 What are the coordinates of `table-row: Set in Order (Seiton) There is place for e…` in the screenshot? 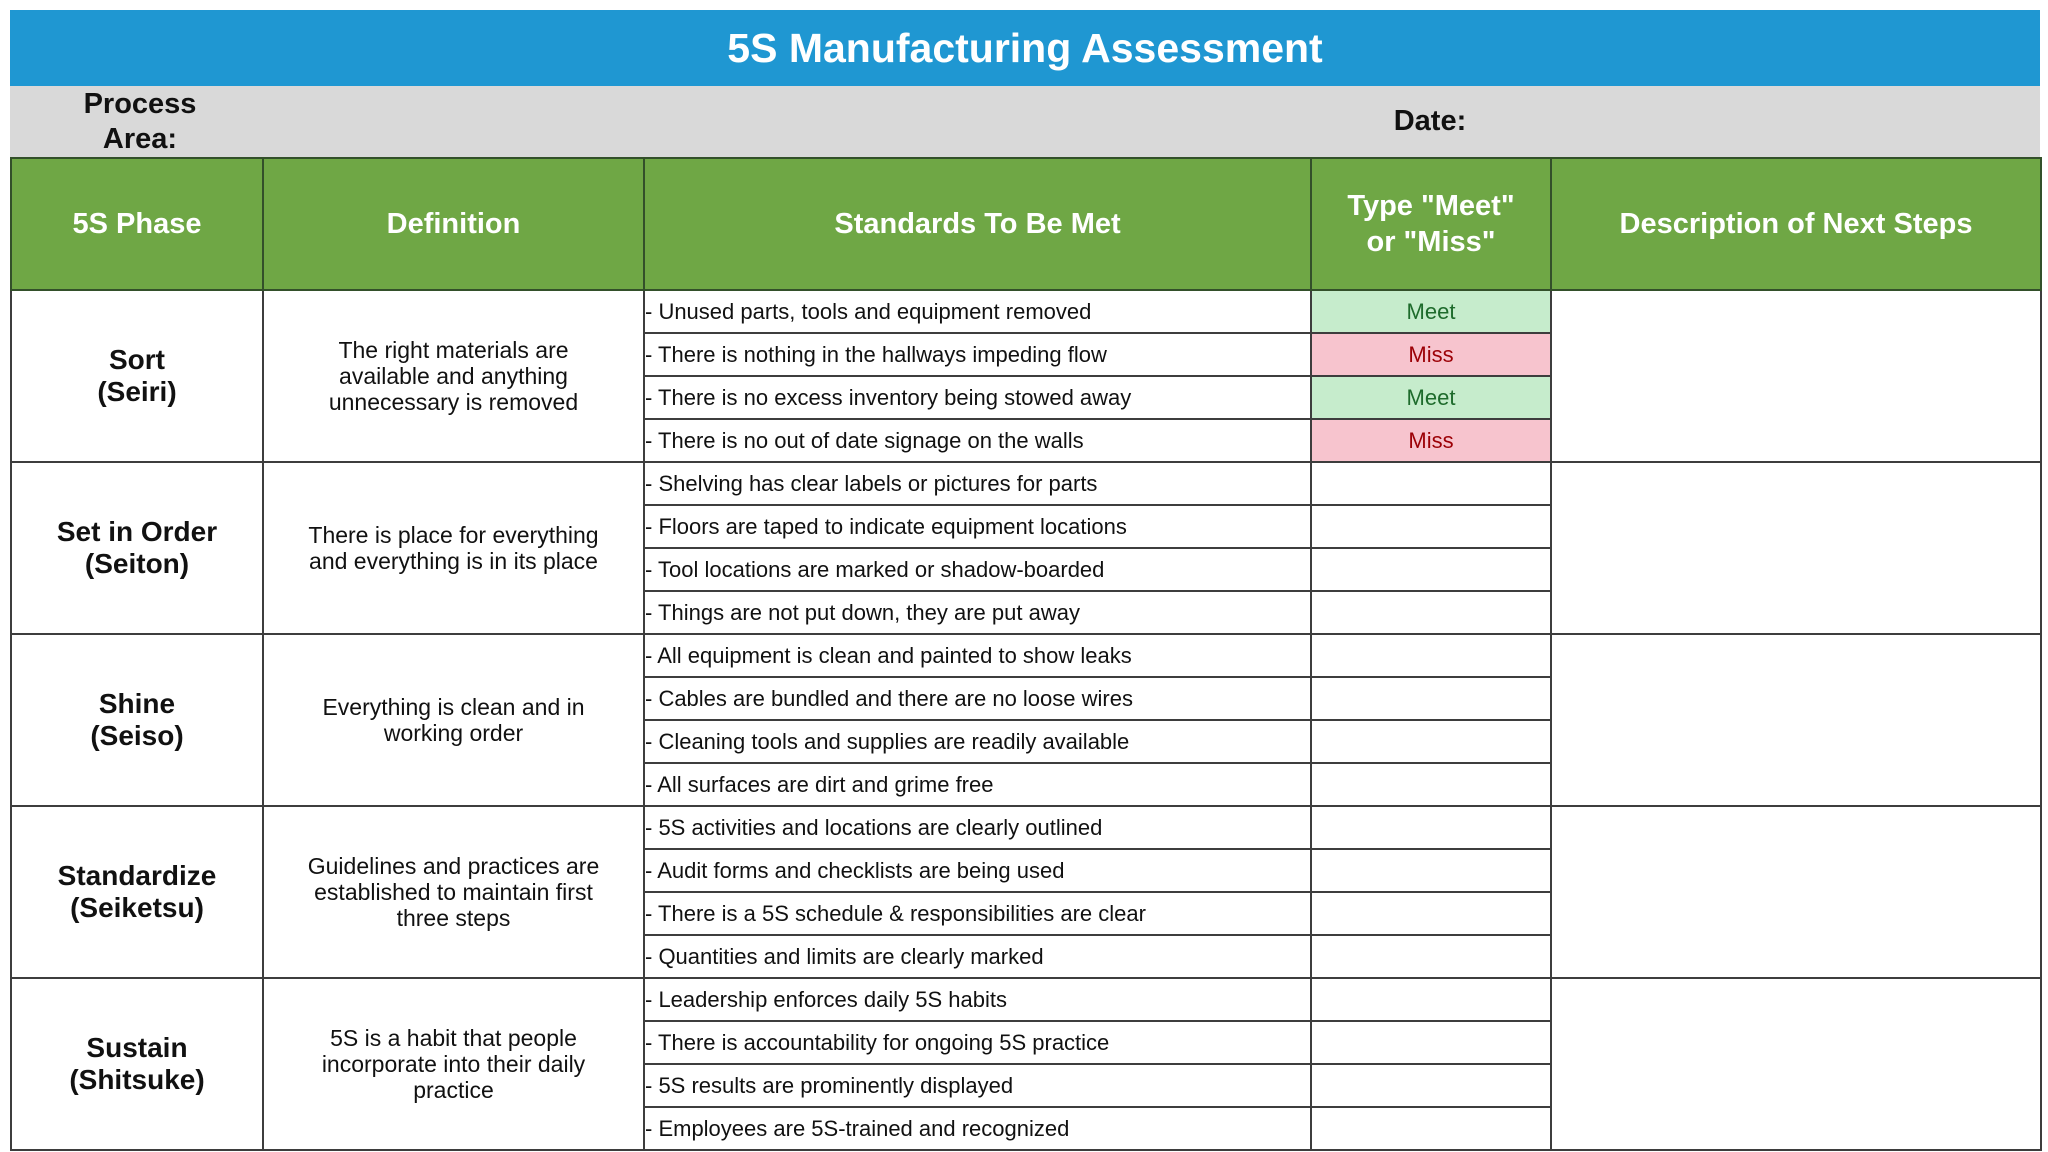 It's located at (1026, 548).